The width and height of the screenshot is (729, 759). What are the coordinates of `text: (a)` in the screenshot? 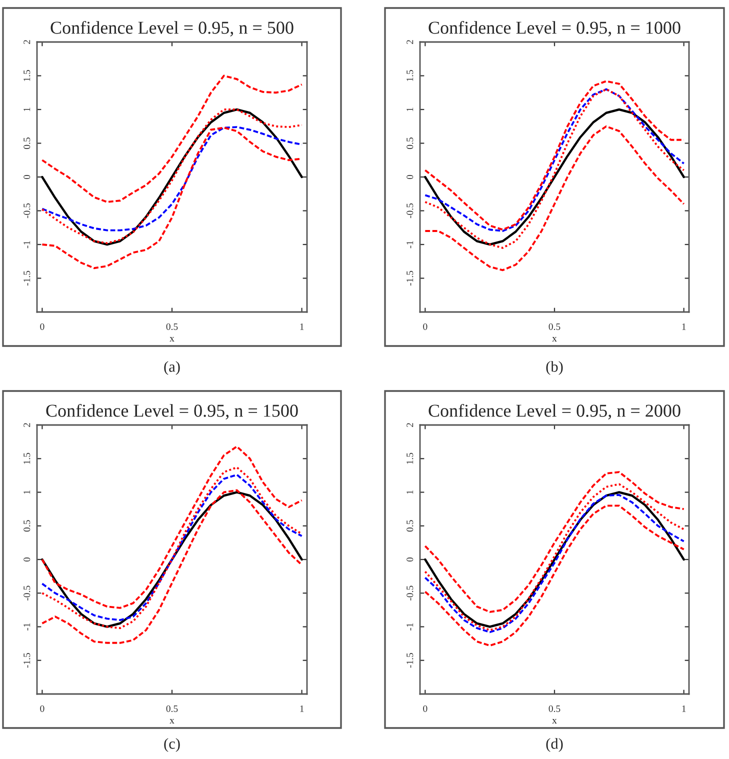 It's located at (172, 368).